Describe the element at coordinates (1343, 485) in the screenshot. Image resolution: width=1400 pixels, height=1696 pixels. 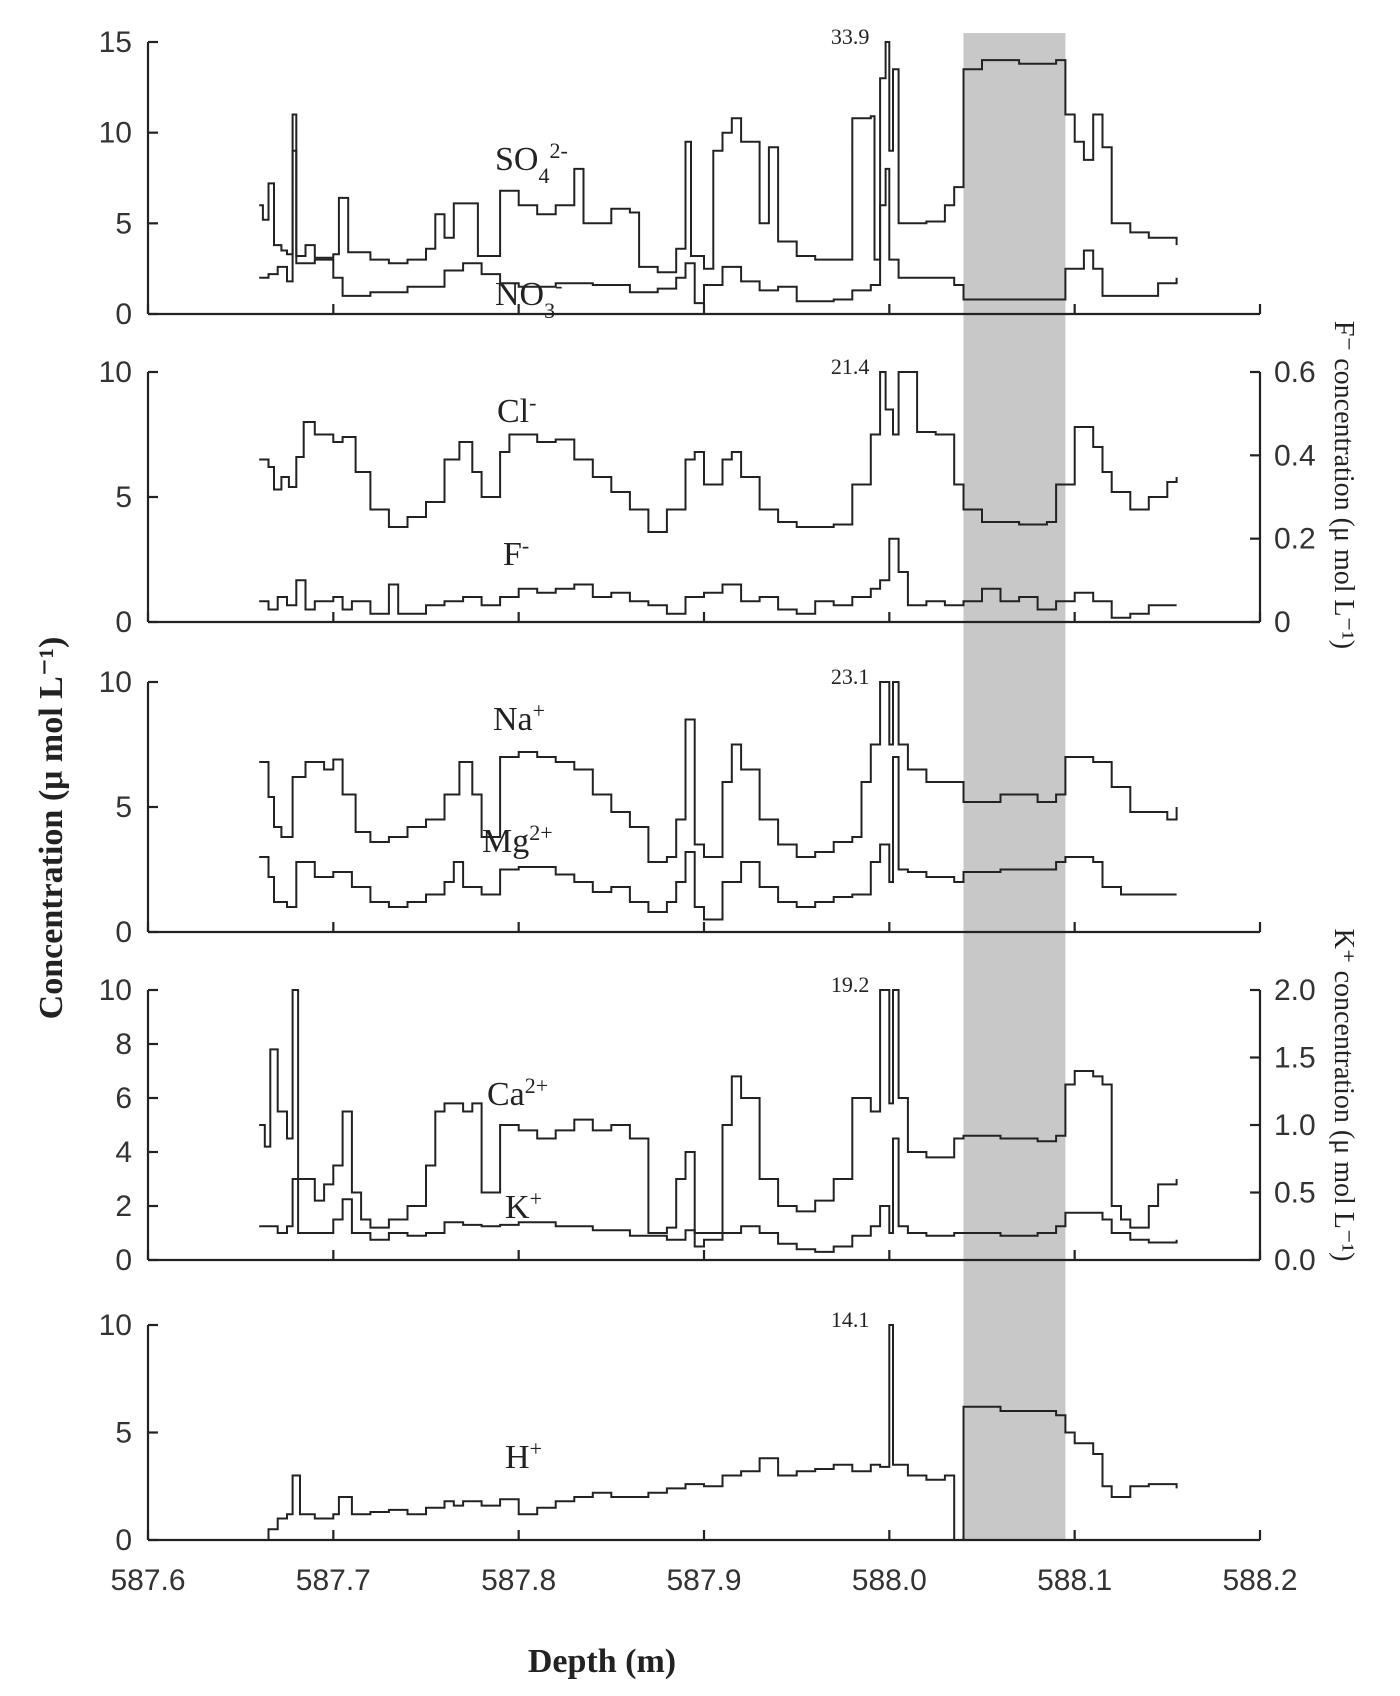
I see `y-axis-title-right-f: F⁻ concentration (μ mol L⁻¹)` at that location.